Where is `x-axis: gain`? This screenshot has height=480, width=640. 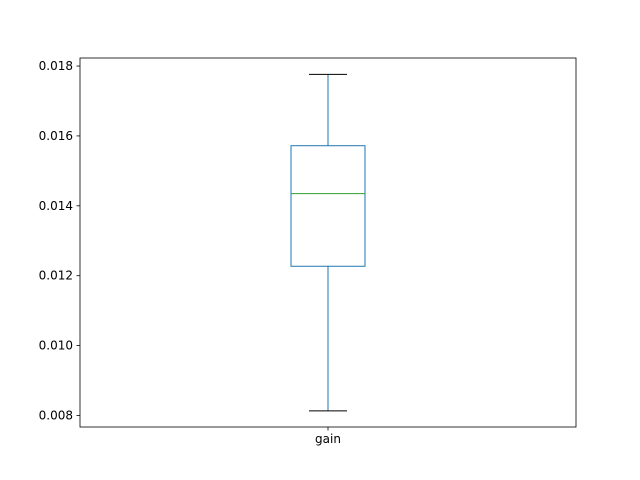
x-axis: gain is located at coordinates (328, 436).